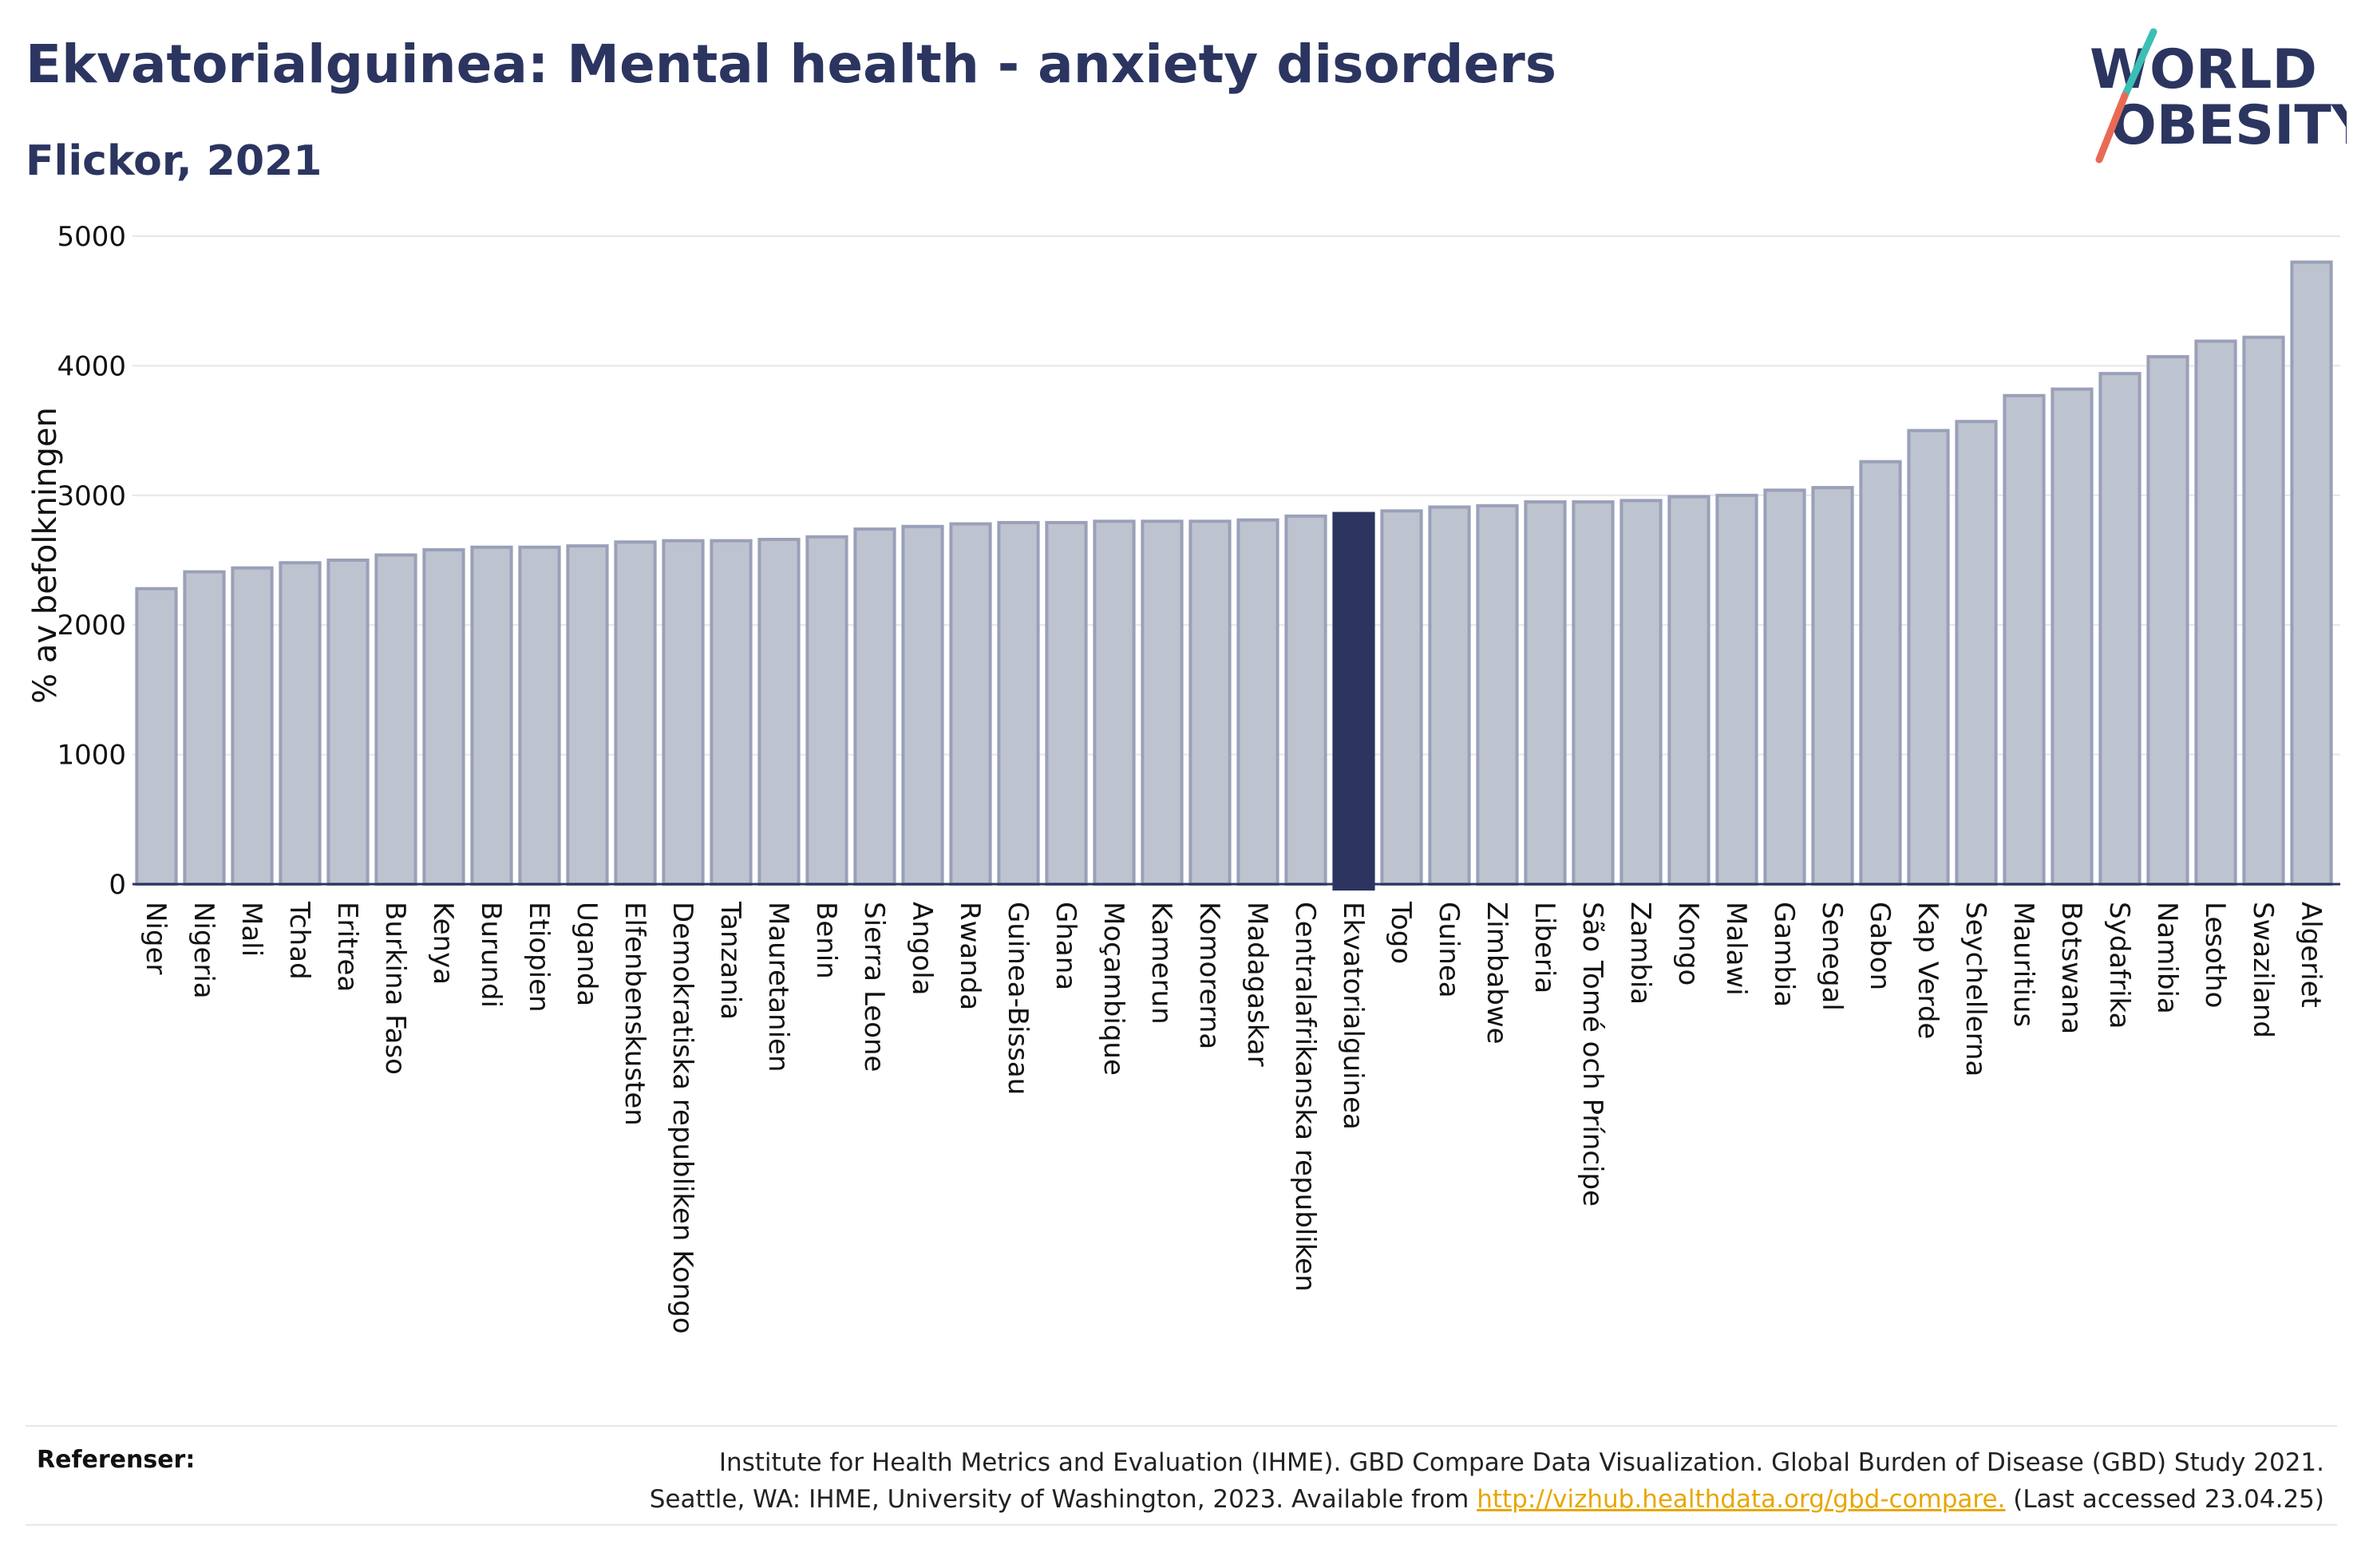 The height and width of the screenshot is (1568, 2361). Describe the element at coordinates (922, 705) in the screenshot. I see `bar-angola` at that location.